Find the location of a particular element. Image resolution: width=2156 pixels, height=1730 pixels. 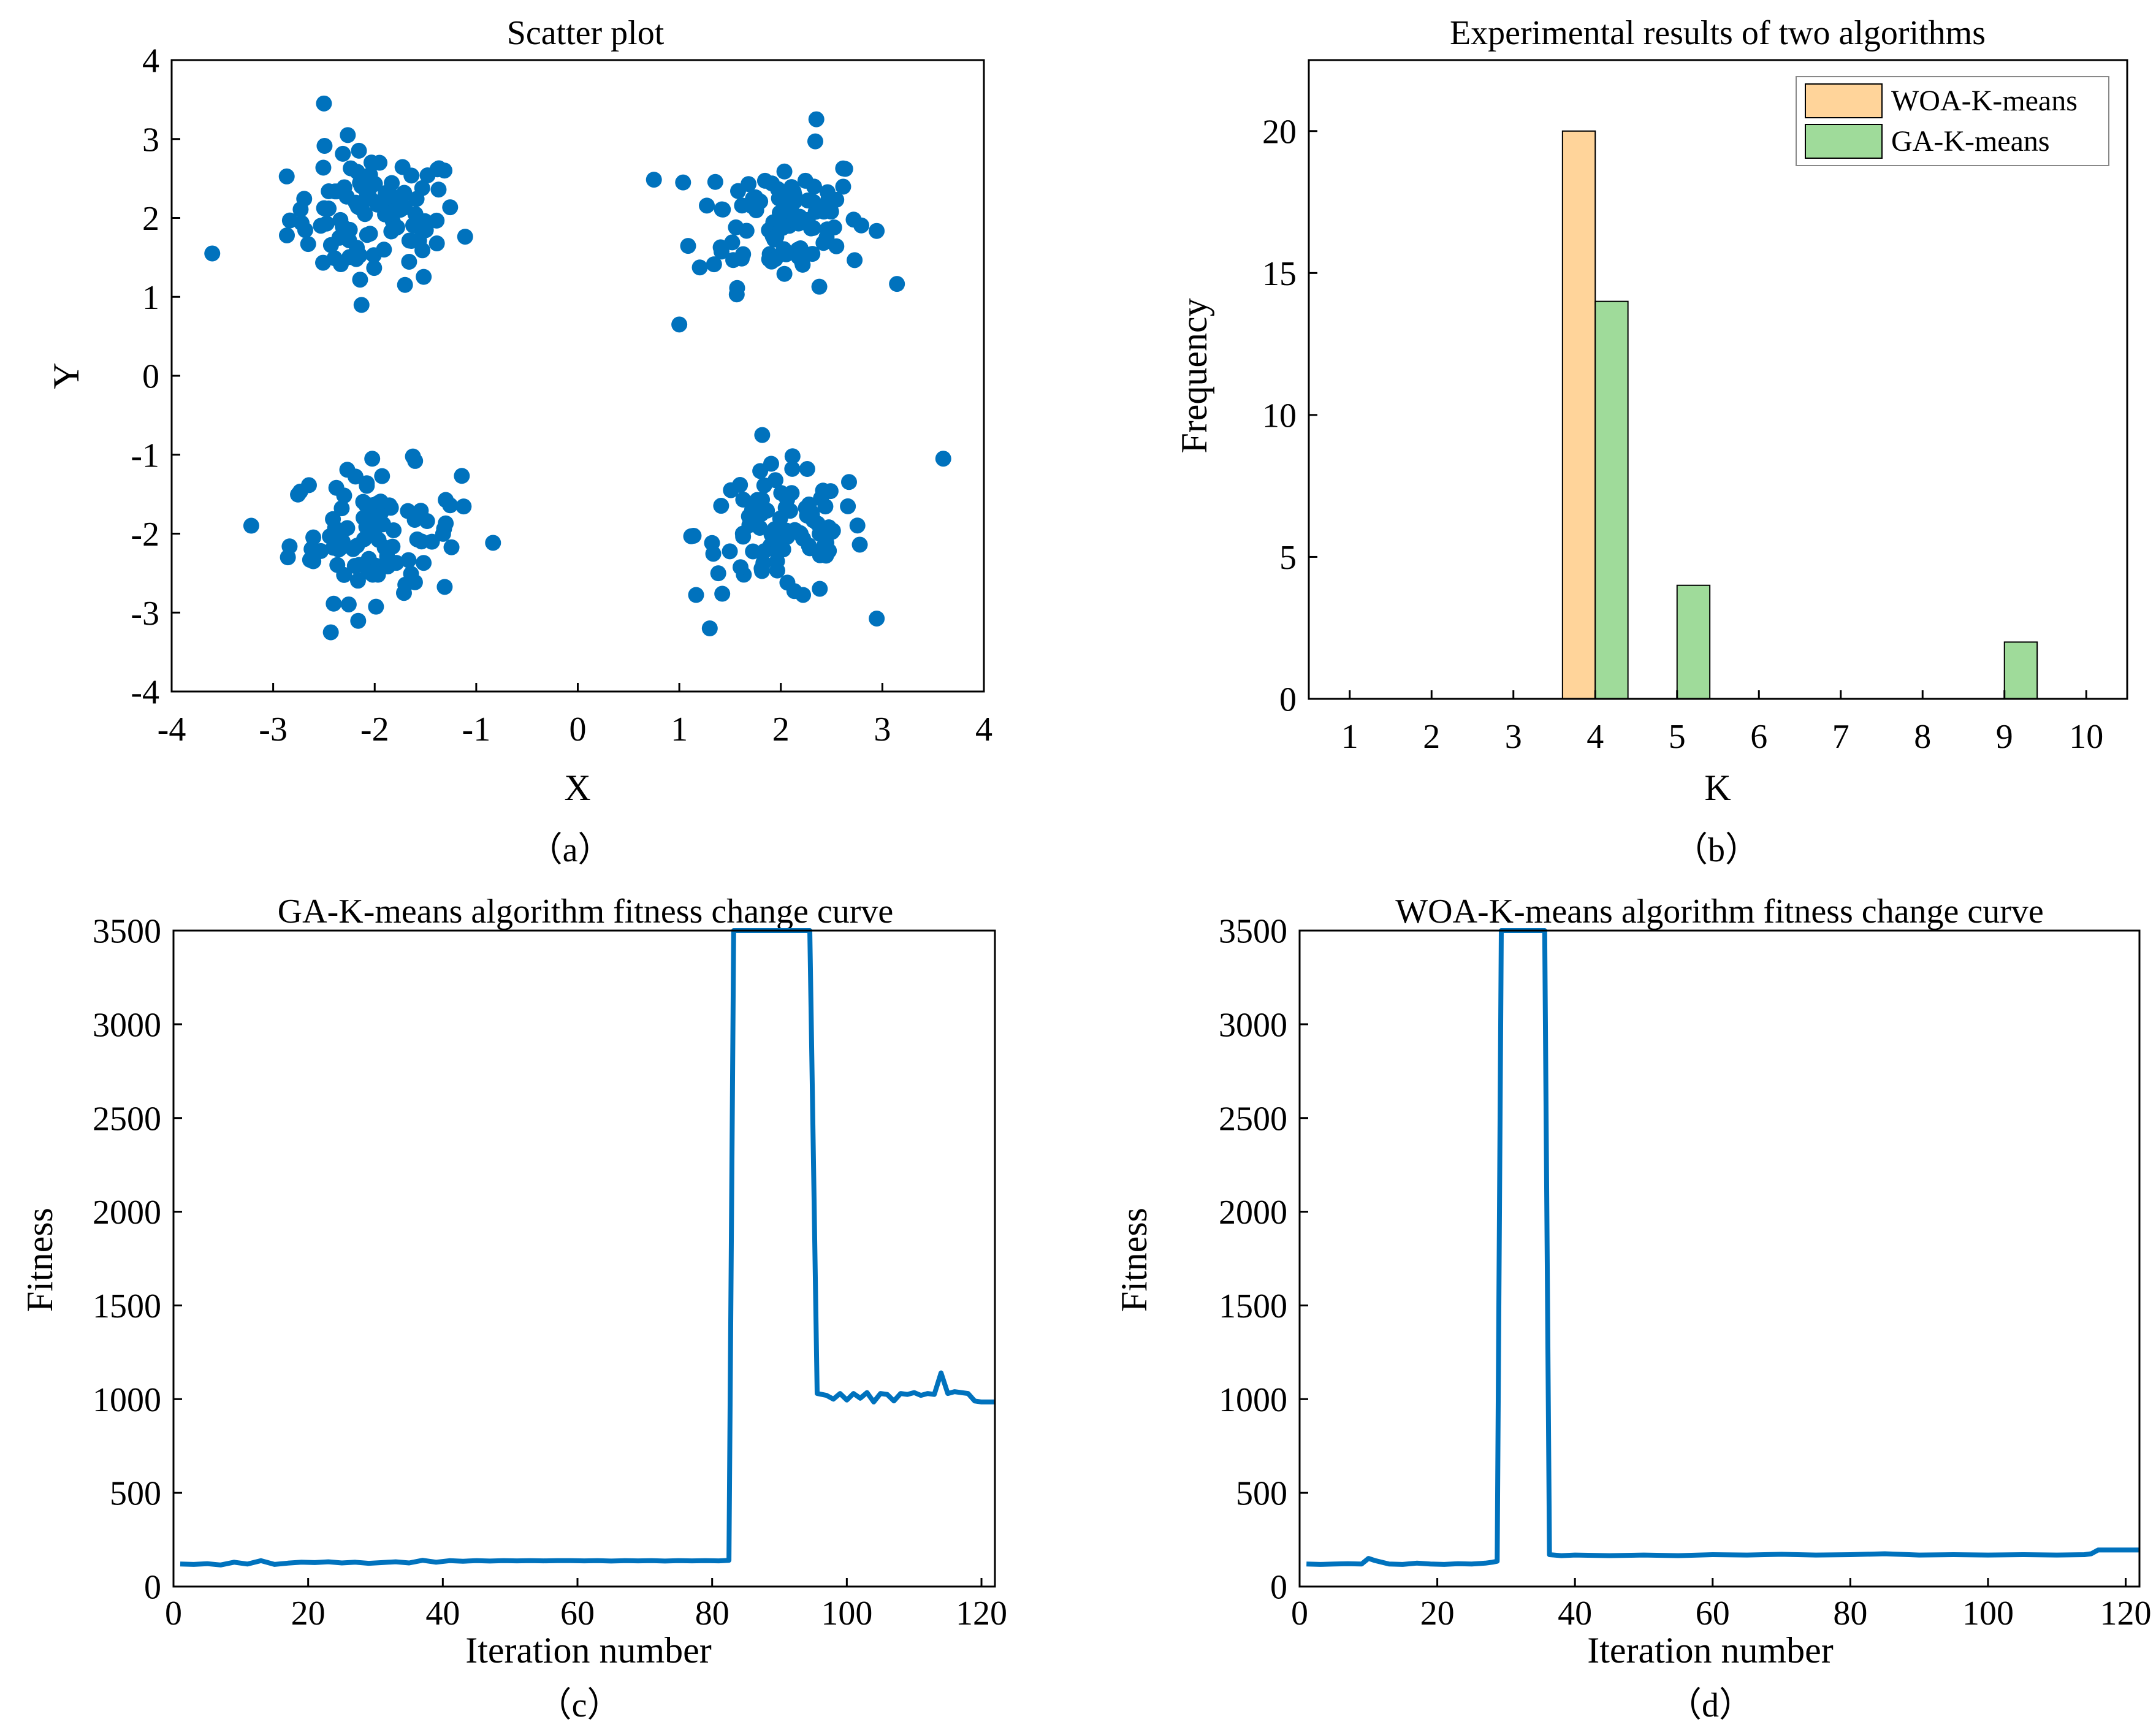

x-tick-label: -4 is located at coordinates (172, 730).